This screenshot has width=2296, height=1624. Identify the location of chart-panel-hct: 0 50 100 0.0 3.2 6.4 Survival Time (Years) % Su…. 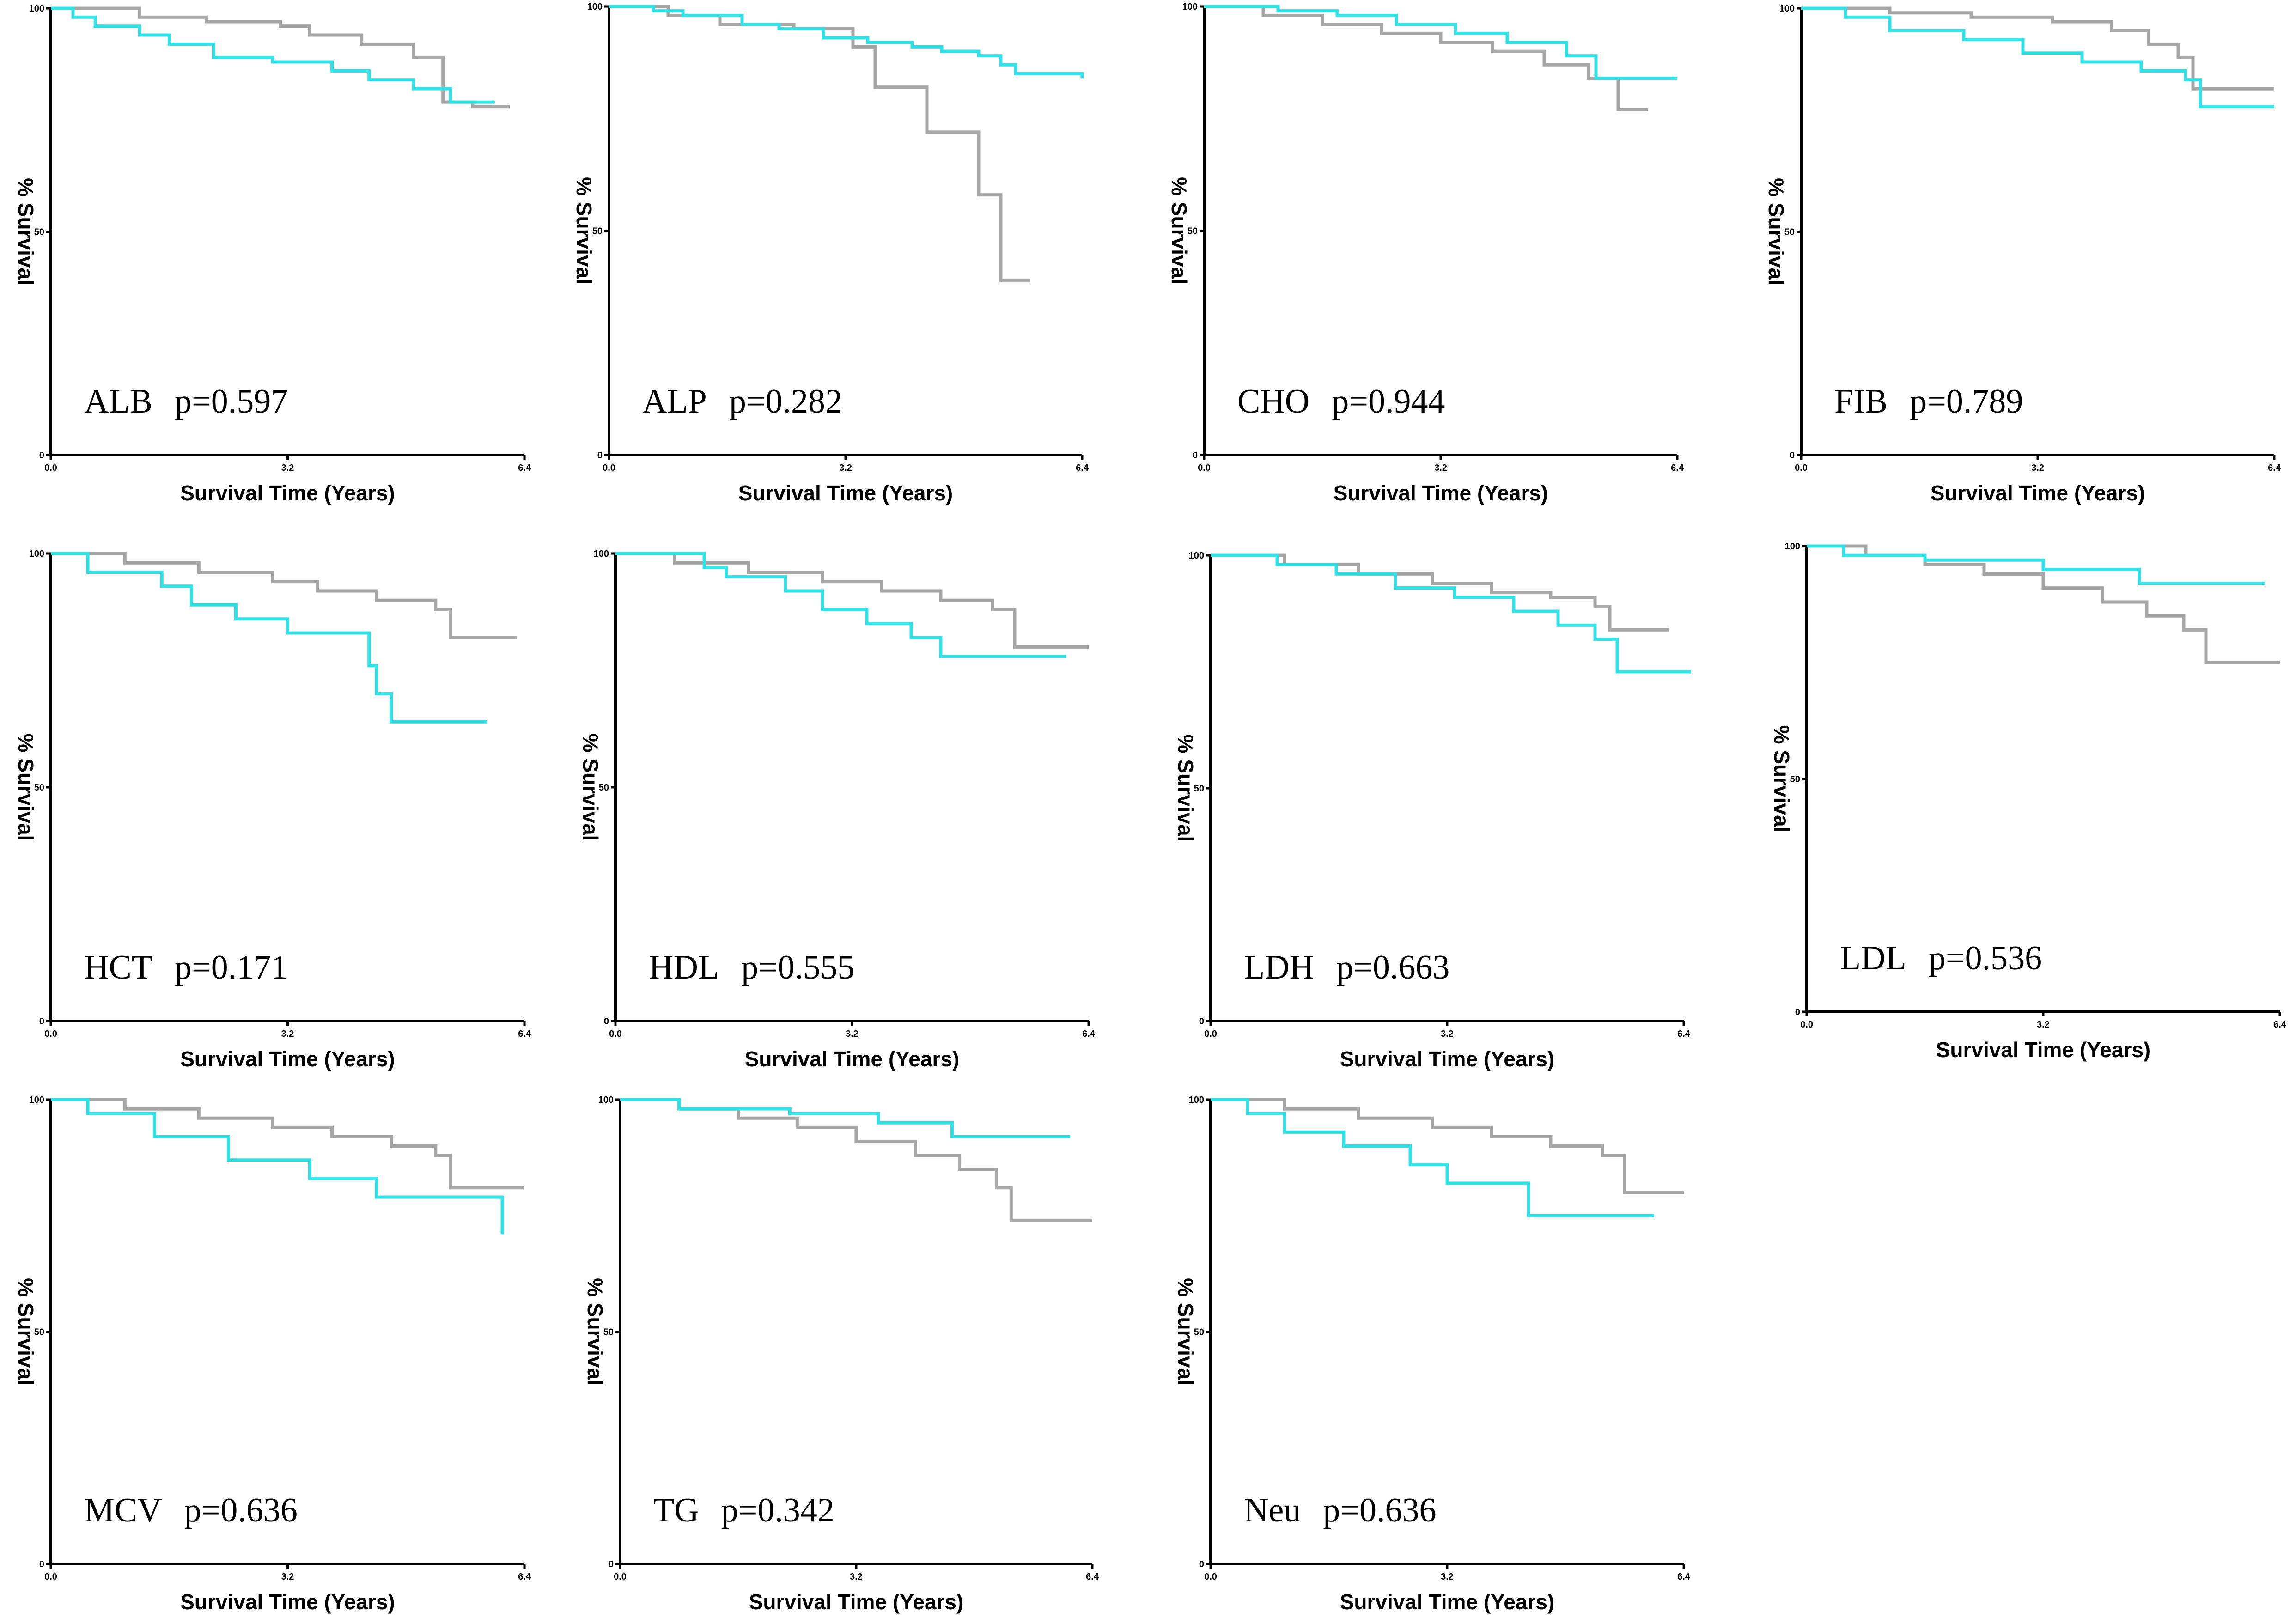
(272, 810).